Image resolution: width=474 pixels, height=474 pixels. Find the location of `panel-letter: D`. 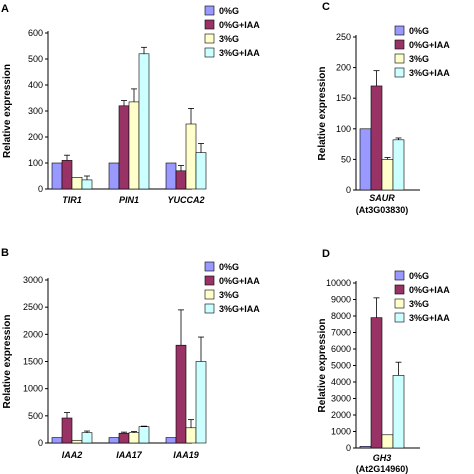

panel-letter: D is located at coordinates (326, 254).